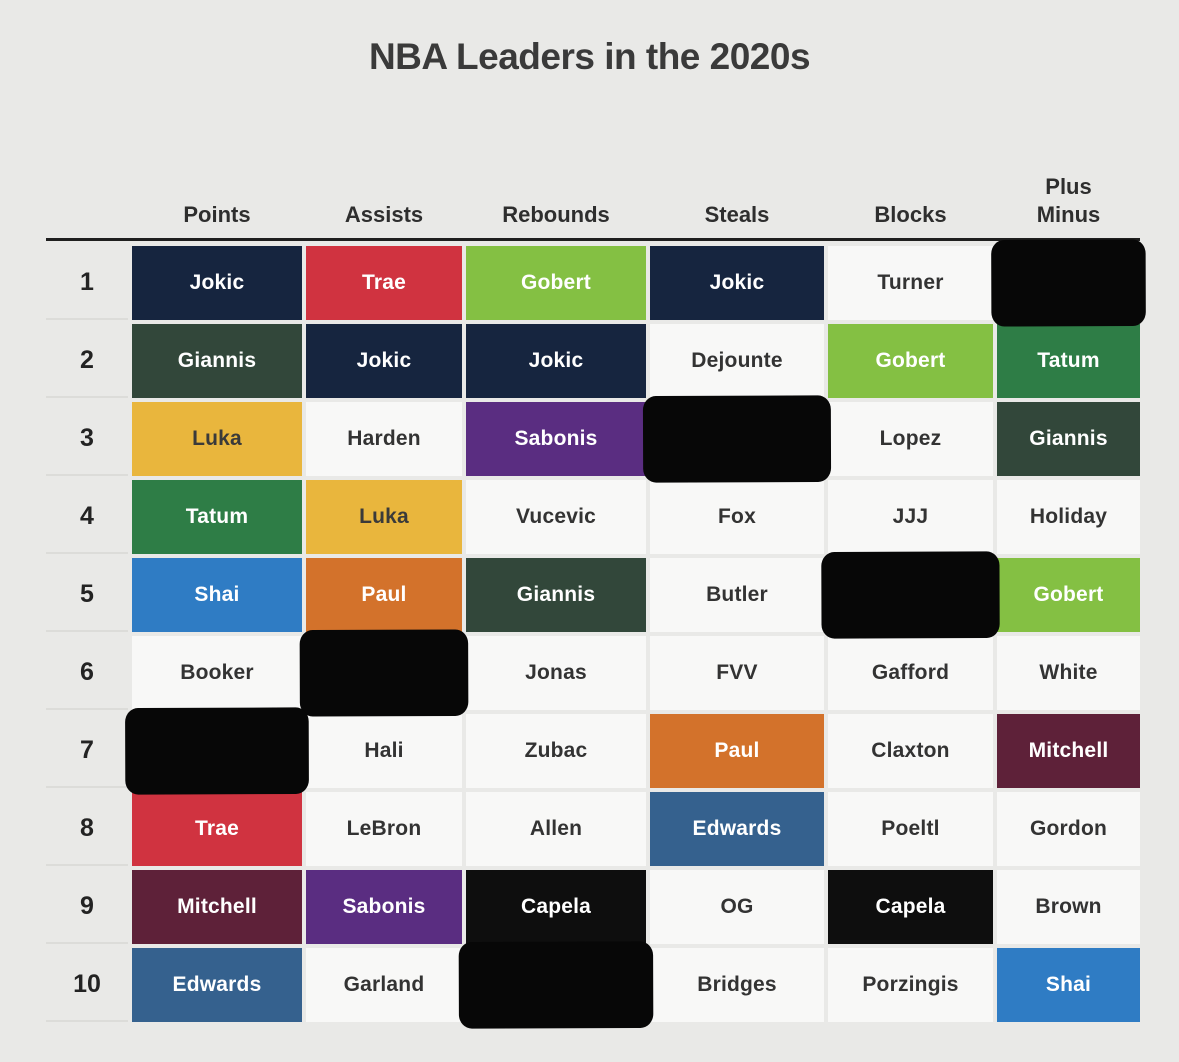  Describe the element at coordinates (384, 215) in the screenshot. I see `column-header-assists: Assists` at that location.